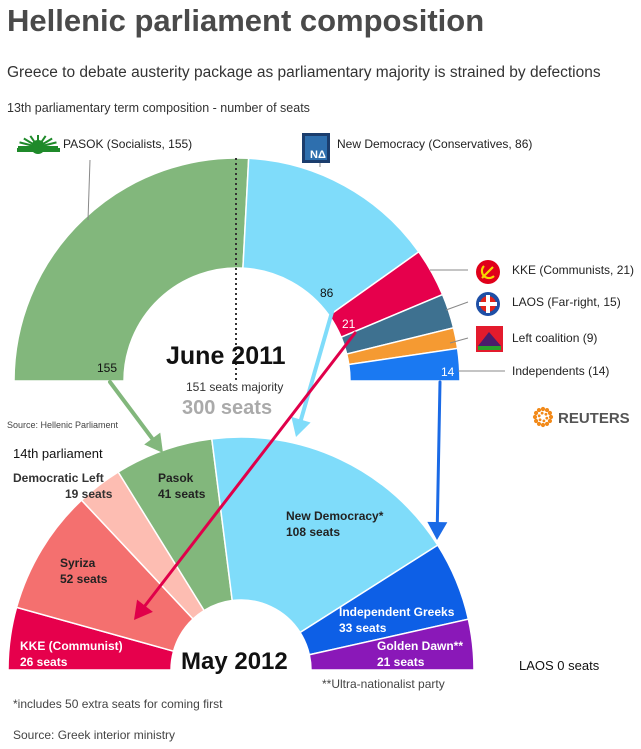 This screenshot has width=641, height=749. What do you see at coordinates (459, 340) in the screenshot?
I see `leader-line-left` at bounding box center [459, 340].